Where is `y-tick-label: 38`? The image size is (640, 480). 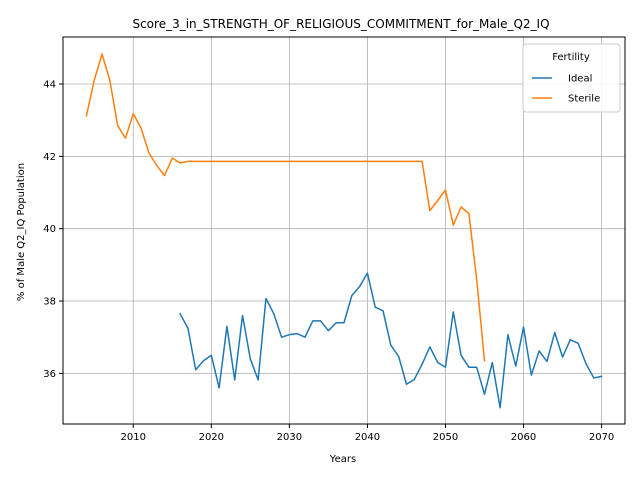 y-tick-label: 38 is located at coordinates (49, 302).